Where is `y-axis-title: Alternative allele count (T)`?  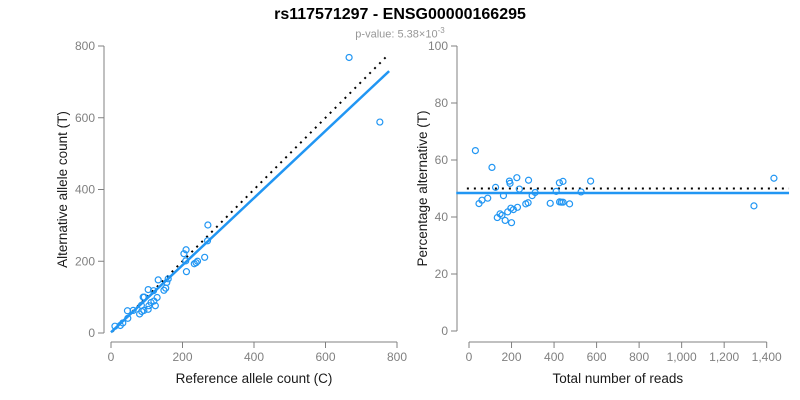
y-axis-title: Alternative allele count (T) is located at coordinates (62, 189).